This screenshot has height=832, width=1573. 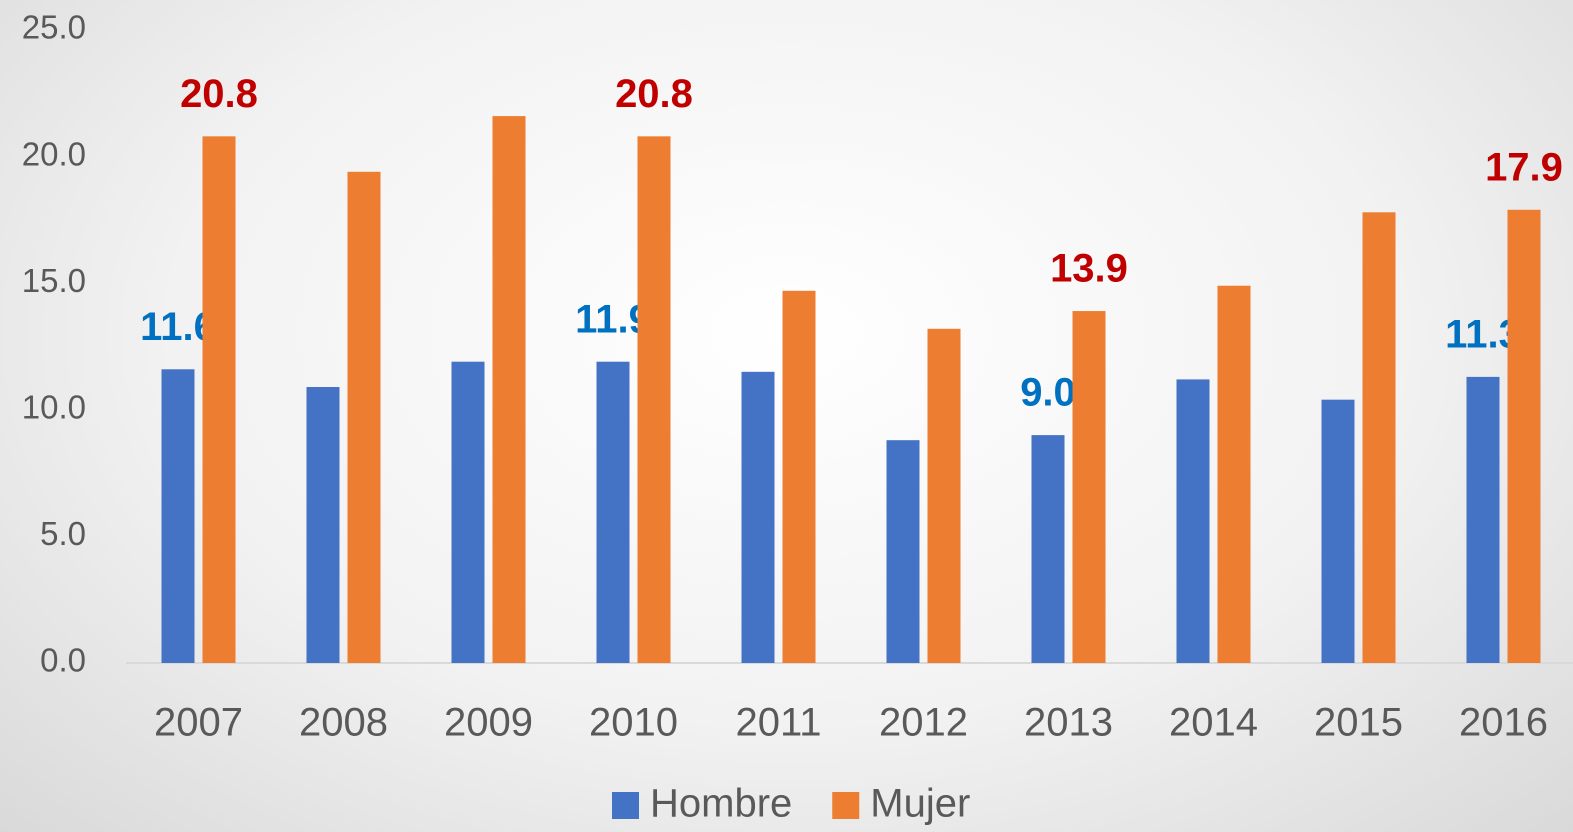 I want to click on x-tick-label: 2016, so click(x=1503, y=723).